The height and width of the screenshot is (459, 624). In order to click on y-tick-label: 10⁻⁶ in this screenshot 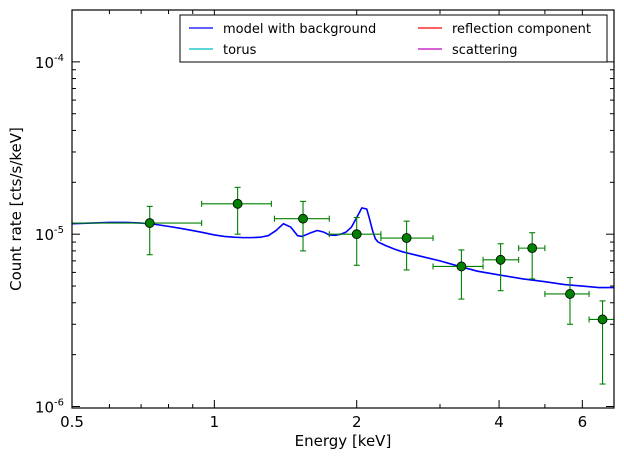, I will do `click(49, 406)`.